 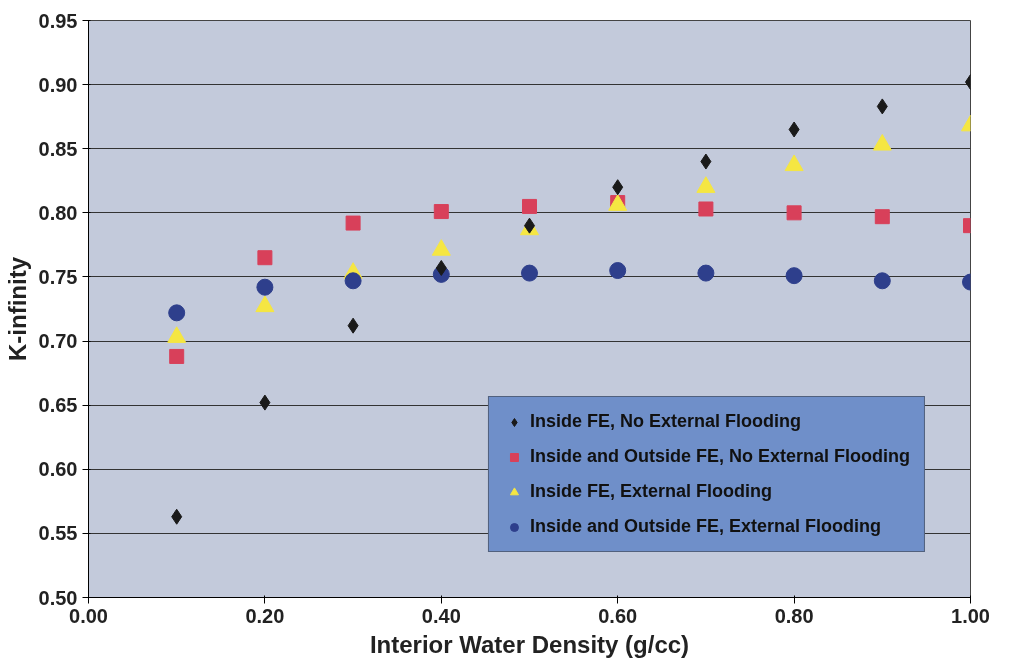 What do you see at coordinates (650, 491) in the screenshot?
I see `legend-label: Inside FE, External Flooding` at bounding box center [650, 491].